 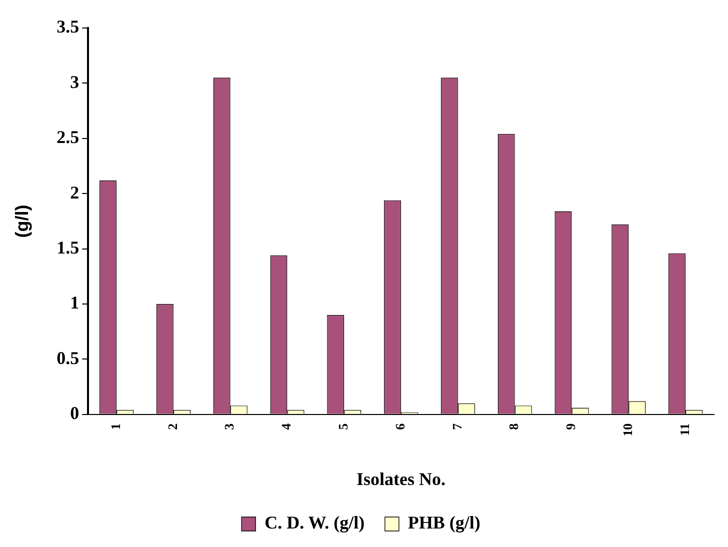 I want to click on y-tick-label: 1, so click(x=75, y=302).